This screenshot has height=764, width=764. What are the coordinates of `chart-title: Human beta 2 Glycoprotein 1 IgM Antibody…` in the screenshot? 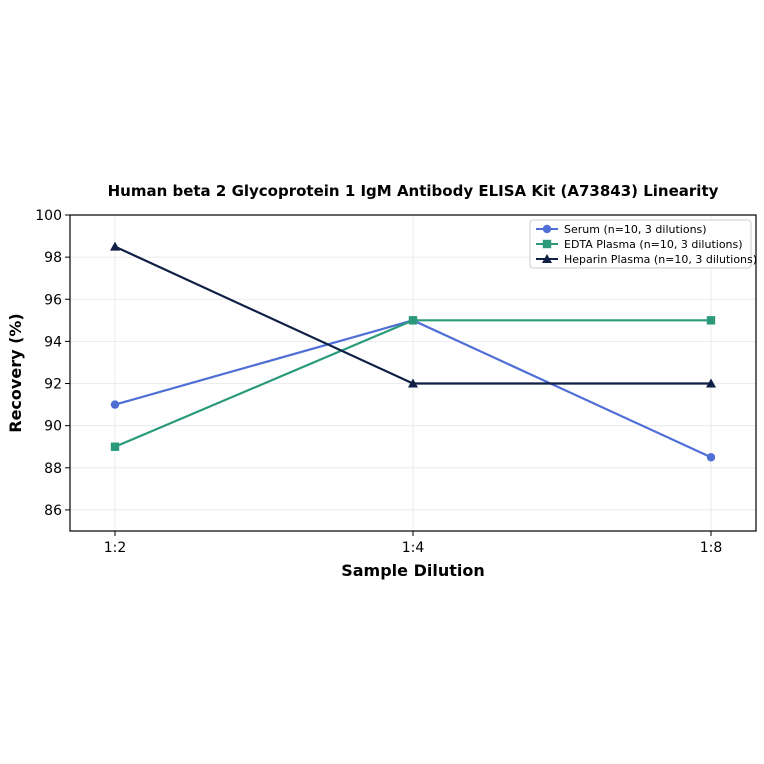 It's located at (413, 191).